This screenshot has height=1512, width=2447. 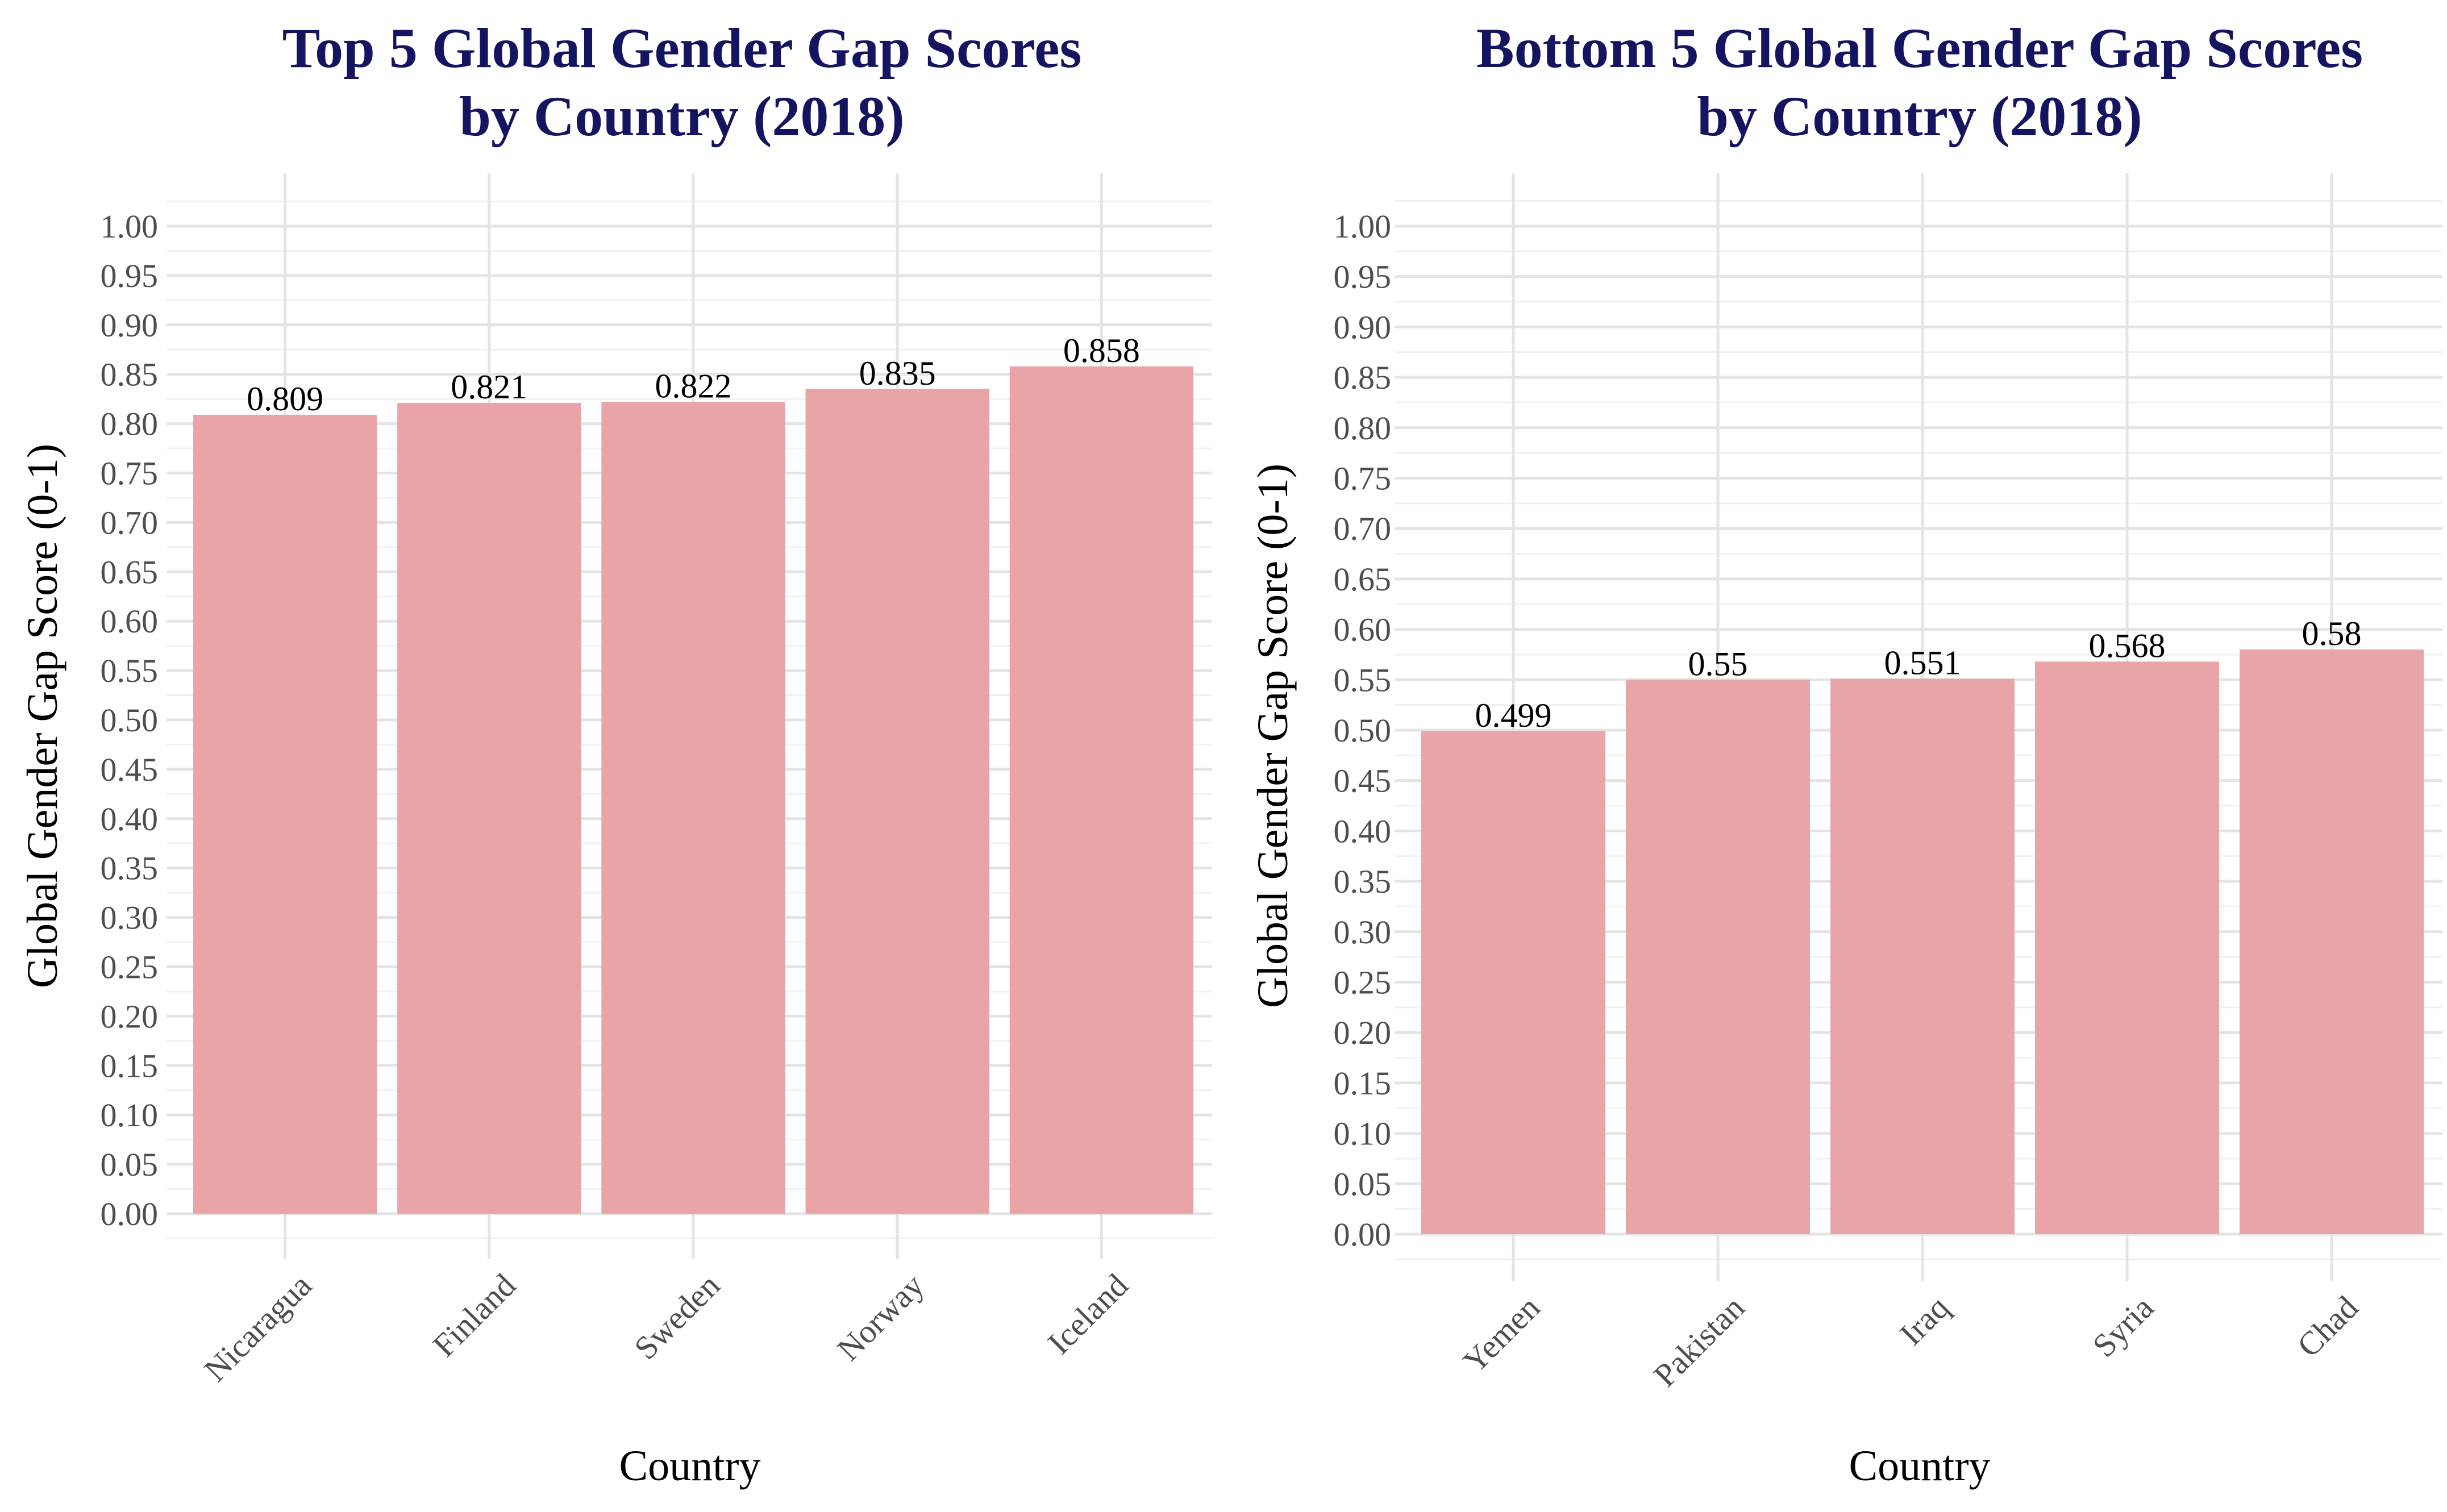 What do you see at coordinates (285, 814) in the screenshot?
I see `bar-nicaragua` at bounding box center [285, 814].